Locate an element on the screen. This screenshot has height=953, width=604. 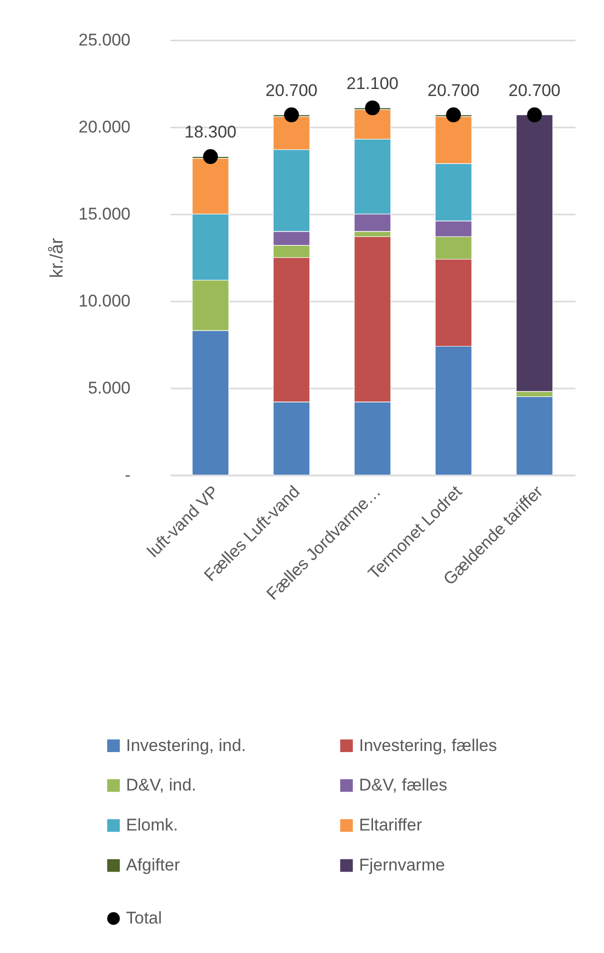
legend-label: Eltariffer is located at coordinates (390, 825).